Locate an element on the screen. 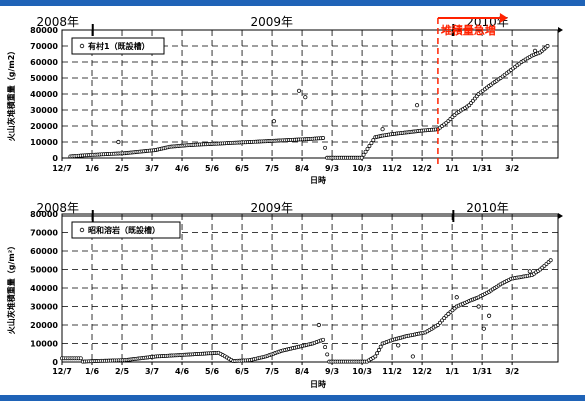 The height and width of the screenshot is (401, 585). x-tick-label: 11/2 is located at coordinates (392, 371).